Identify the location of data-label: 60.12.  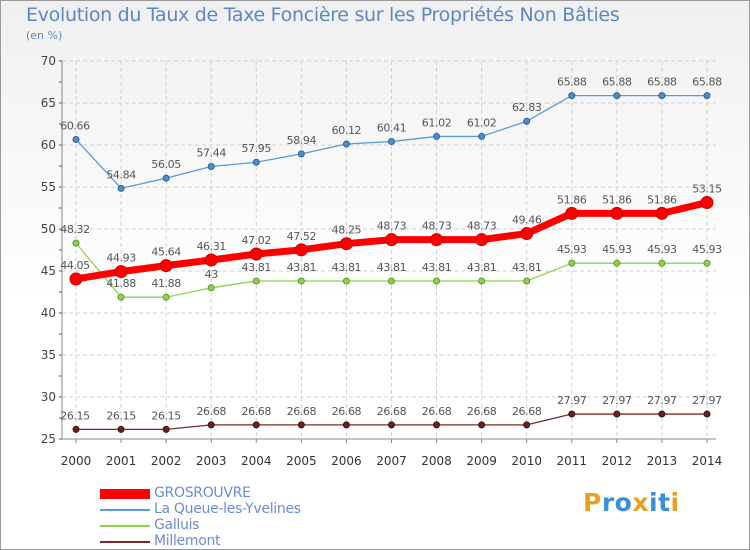
(347, 130).